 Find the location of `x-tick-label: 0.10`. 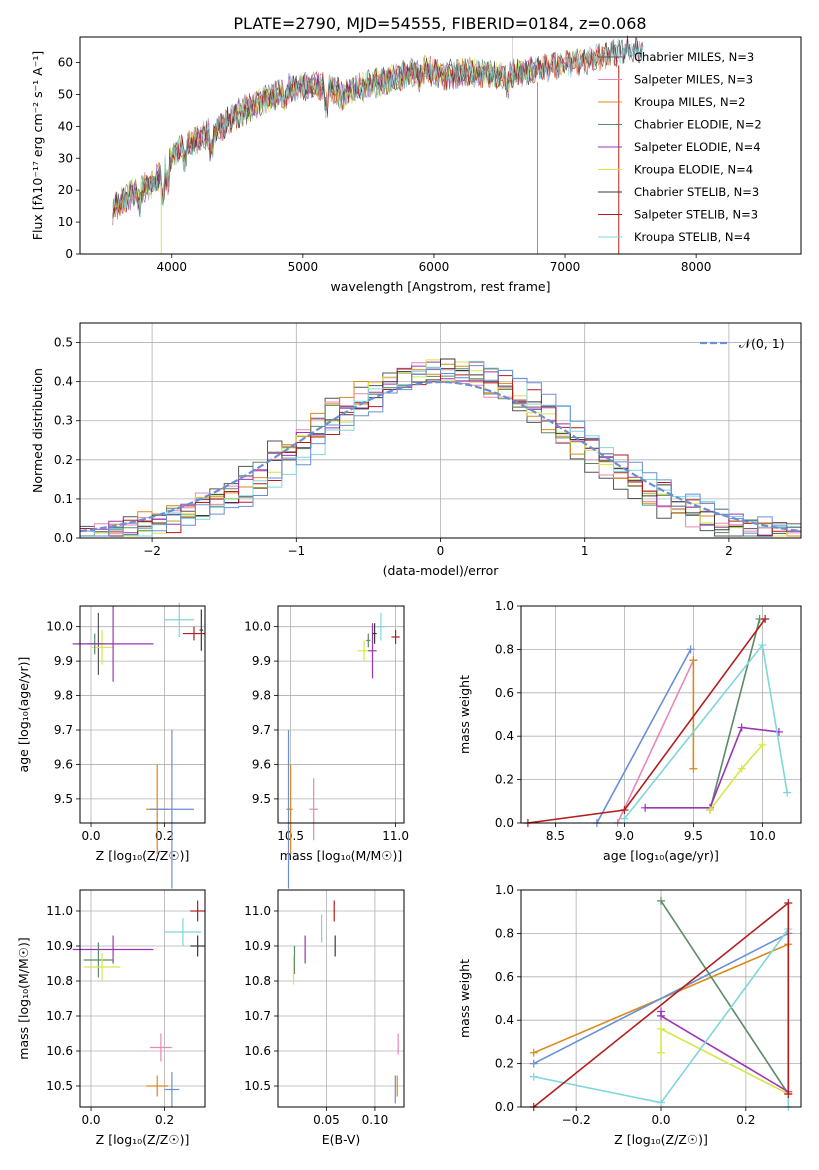

x-tick-label: 0.10 is located at coordinates (375, 1120).